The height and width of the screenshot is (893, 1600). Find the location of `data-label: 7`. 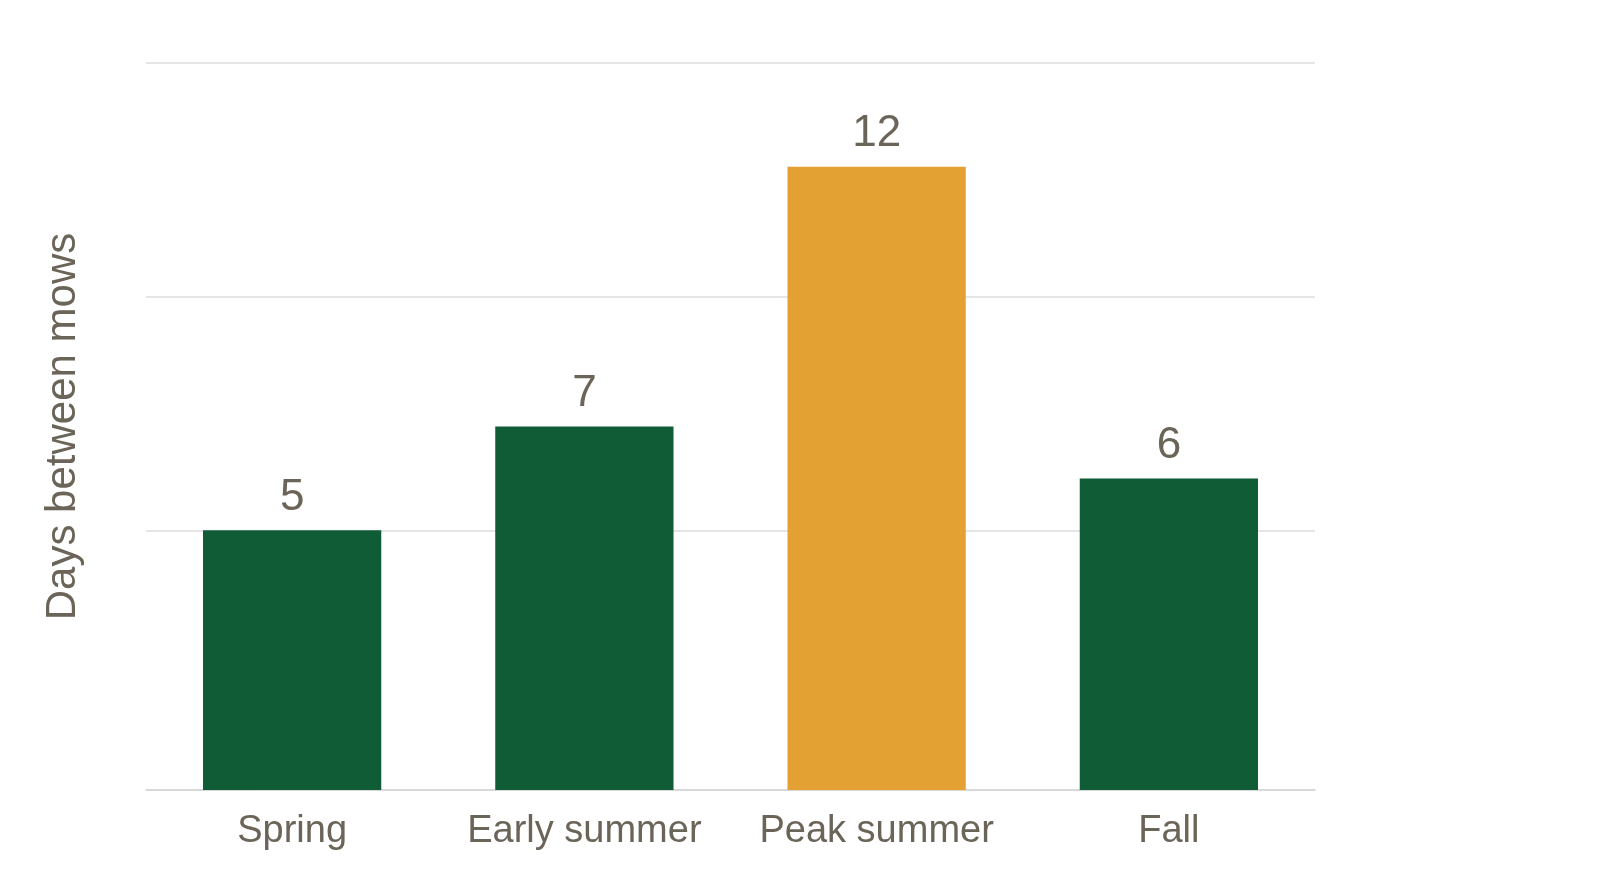

data-label: 7 is located at coordinates (584, 390).